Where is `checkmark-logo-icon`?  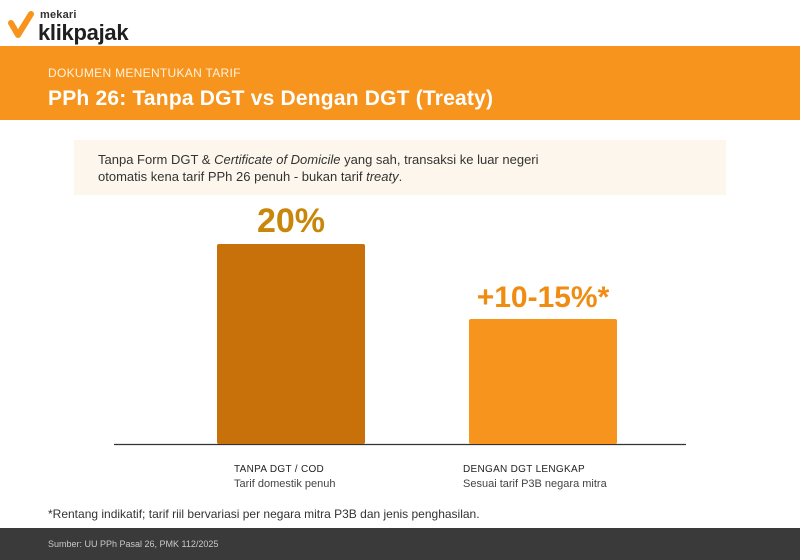
checkmark-logo-icon is located at coordinates (21, 24).